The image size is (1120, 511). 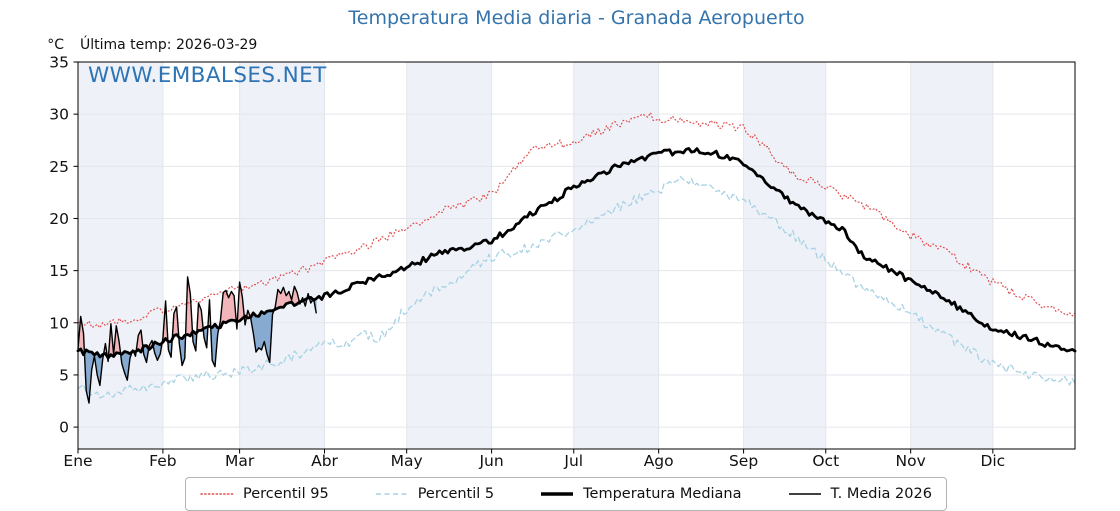 What do you see at coordinates (573, 461) in the screenshot?
I see `x-tick-label: Jul` at bounding box center [573, 461].